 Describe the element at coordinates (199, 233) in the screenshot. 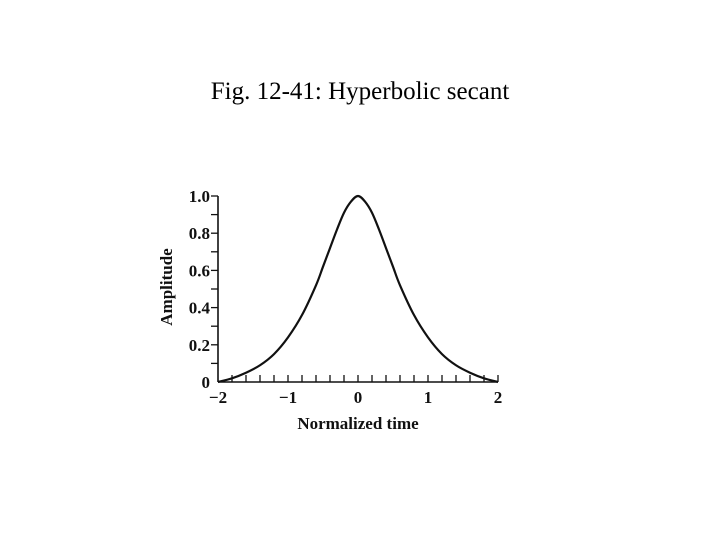

I see `y-tick-label: 0.8` at that location.